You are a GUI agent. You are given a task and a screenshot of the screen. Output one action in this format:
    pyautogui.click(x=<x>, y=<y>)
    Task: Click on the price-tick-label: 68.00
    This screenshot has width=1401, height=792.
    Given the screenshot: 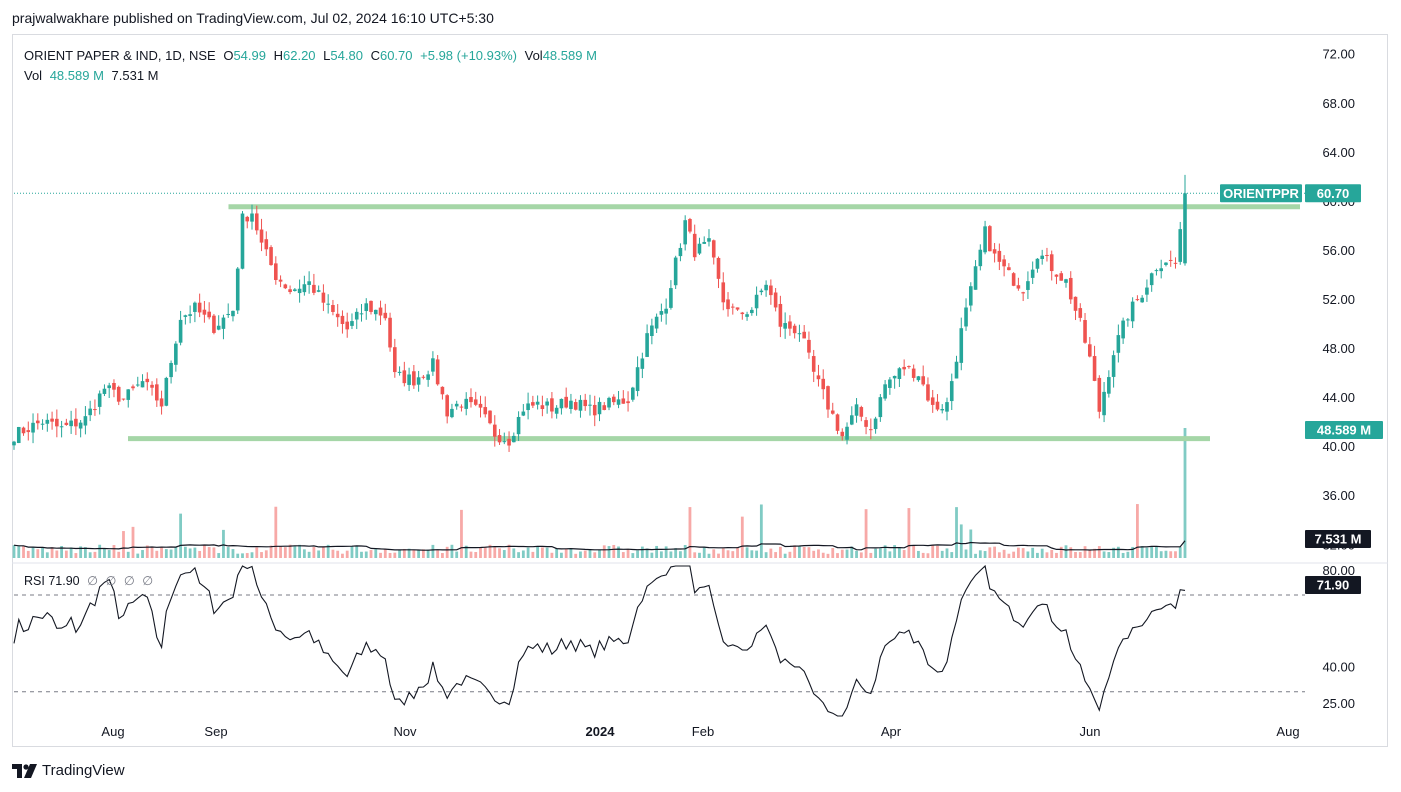 What is the action you would take?
    pyautogui.click(x=1338, y=103)
    